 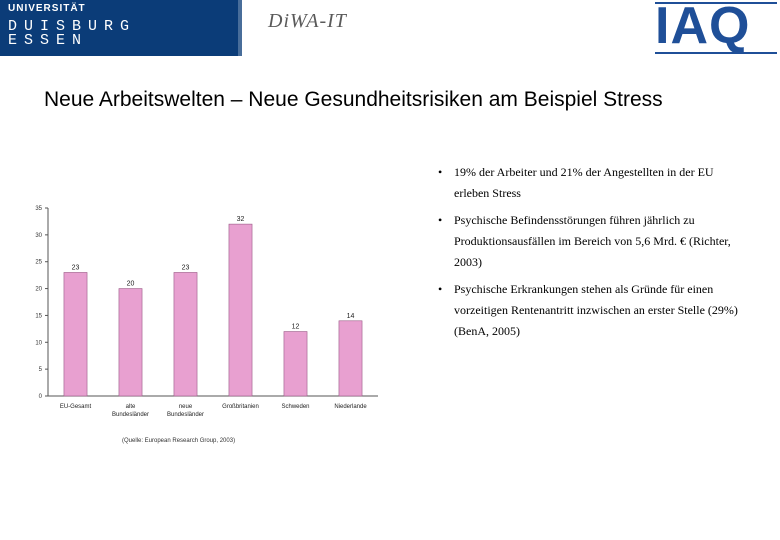 What do you see at coordinates (716, 53) in the screenshot?
I see `iaq-logo-bottom-rule` at bounding box center [716, 53].